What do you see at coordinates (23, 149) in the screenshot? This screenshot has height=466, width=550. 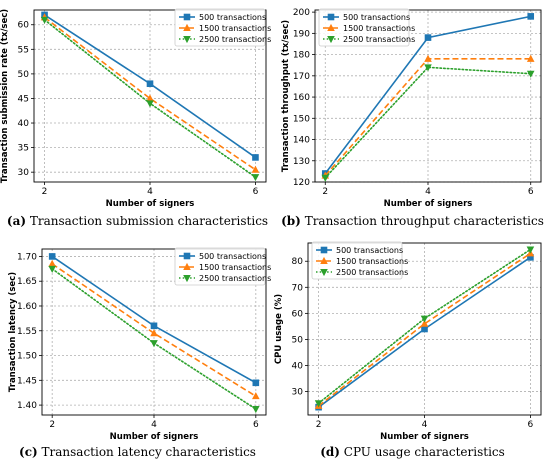 I see `y-tick-label: 35` at bounding box center [23, 149].